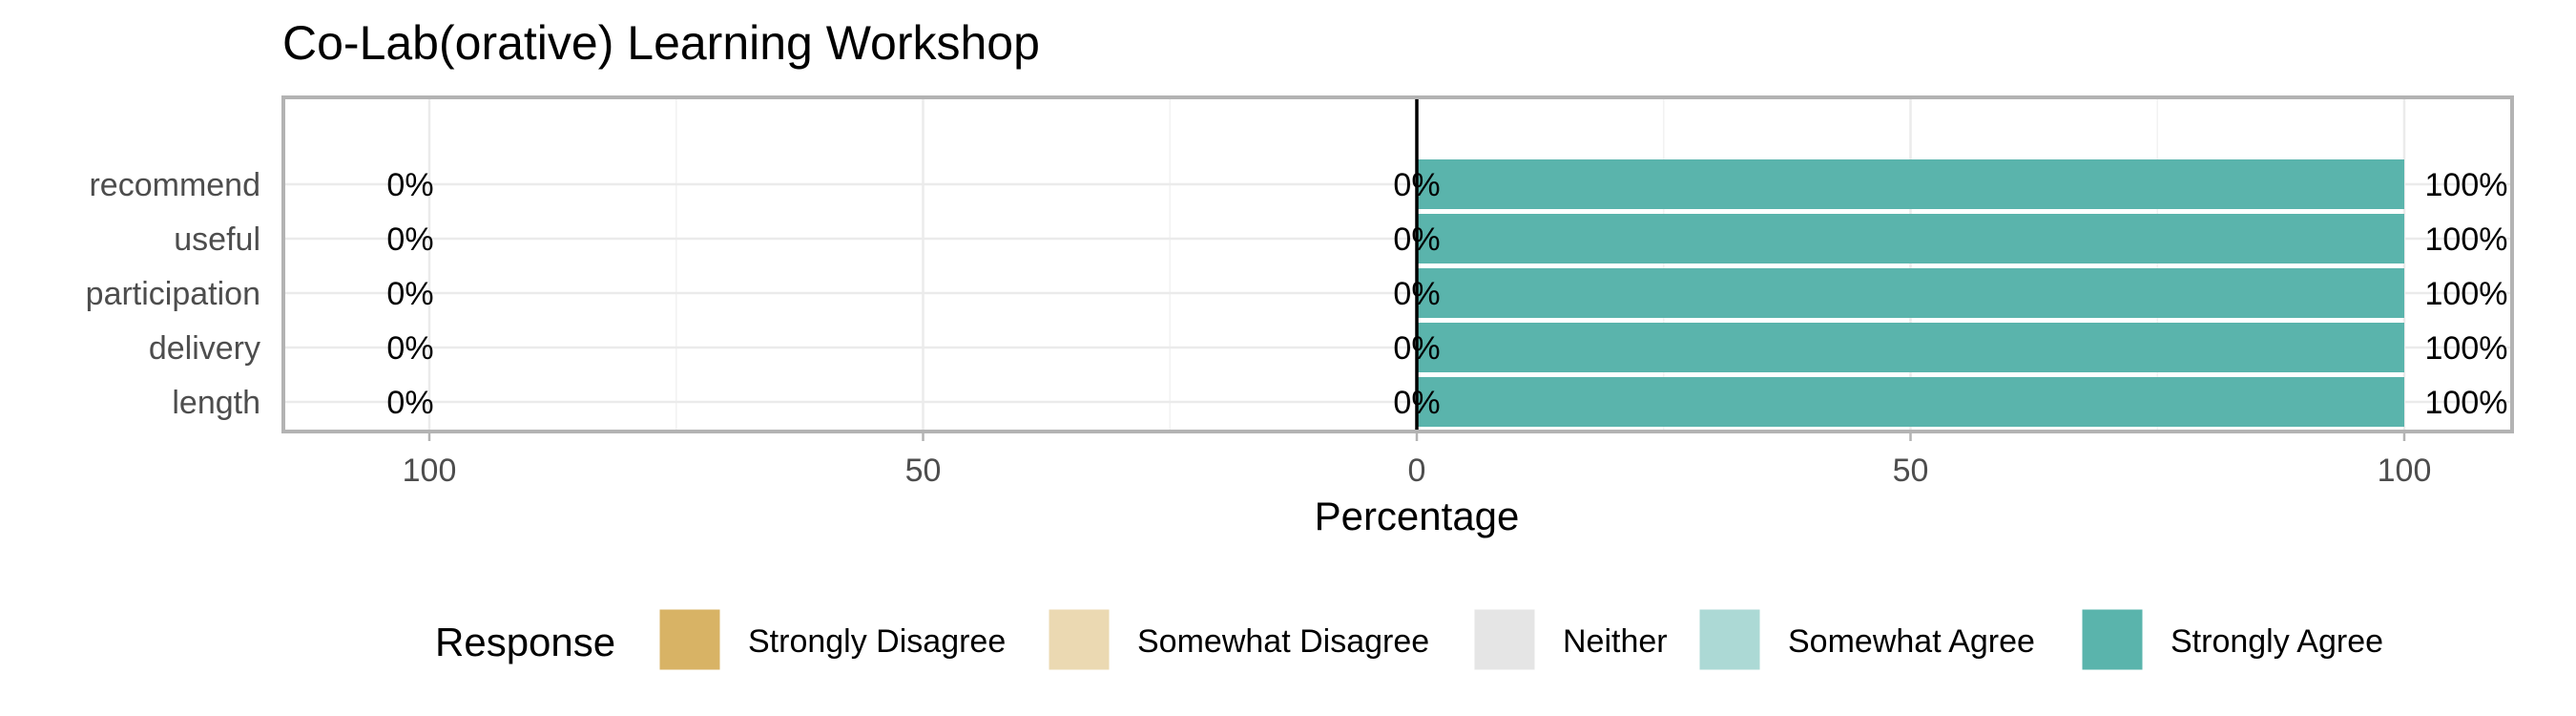 This screenshot has width=2576, height=716. I want to click on legend-label: Strongly Disagree, so click(877, 641).